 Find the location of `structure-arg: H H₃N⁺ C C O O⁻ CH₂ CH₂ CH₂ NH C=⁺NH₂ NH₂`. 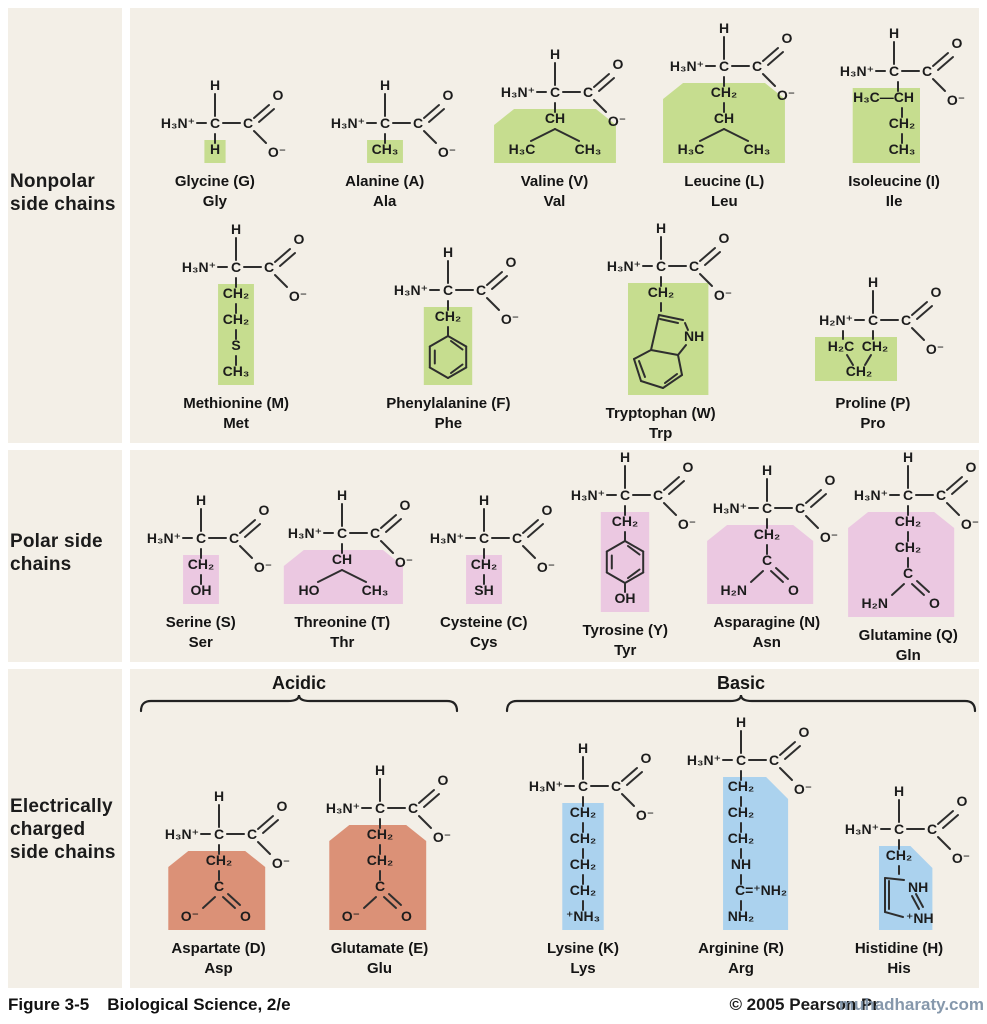

structure-arg: H H₃N⁺ C C O O⁻ CH₂ CH₂ CH₂ NH C=⁺NH₂ NH₂ is located at coordinates (741, 825).